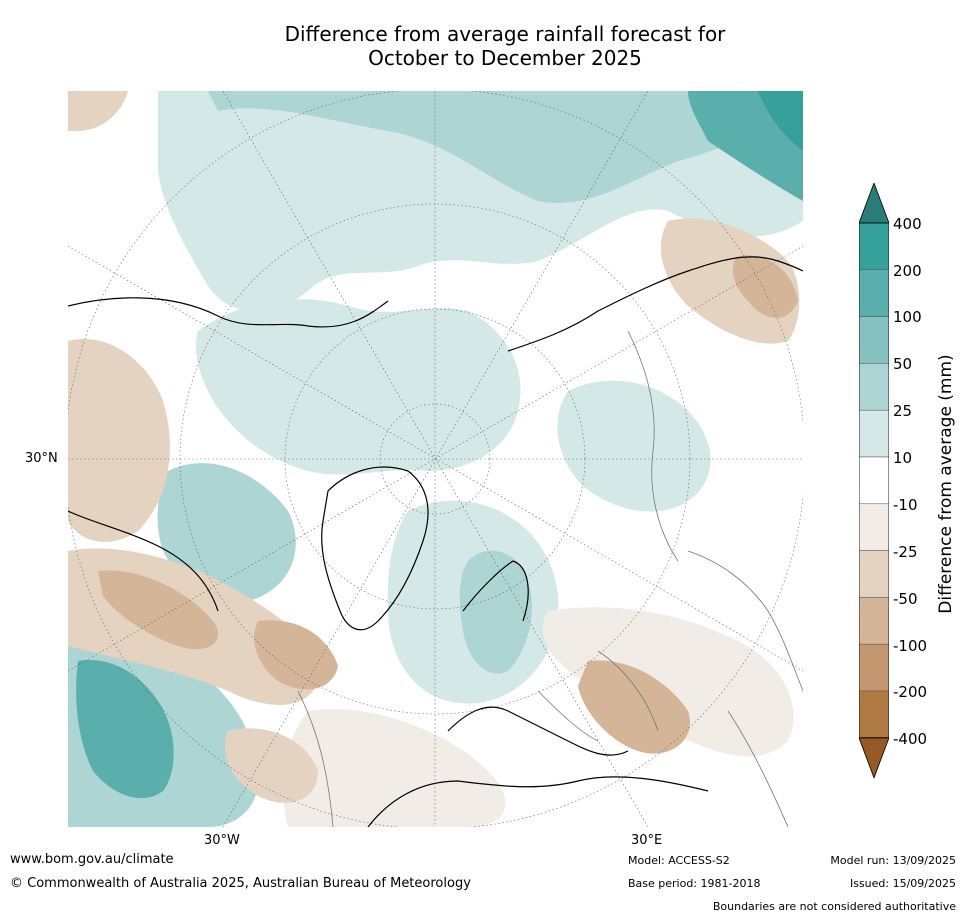  What do you see at coordinates (41, 458) in the screenshot?
I see `lat-label-30n: 30°N` at bounding box center [41, 458].